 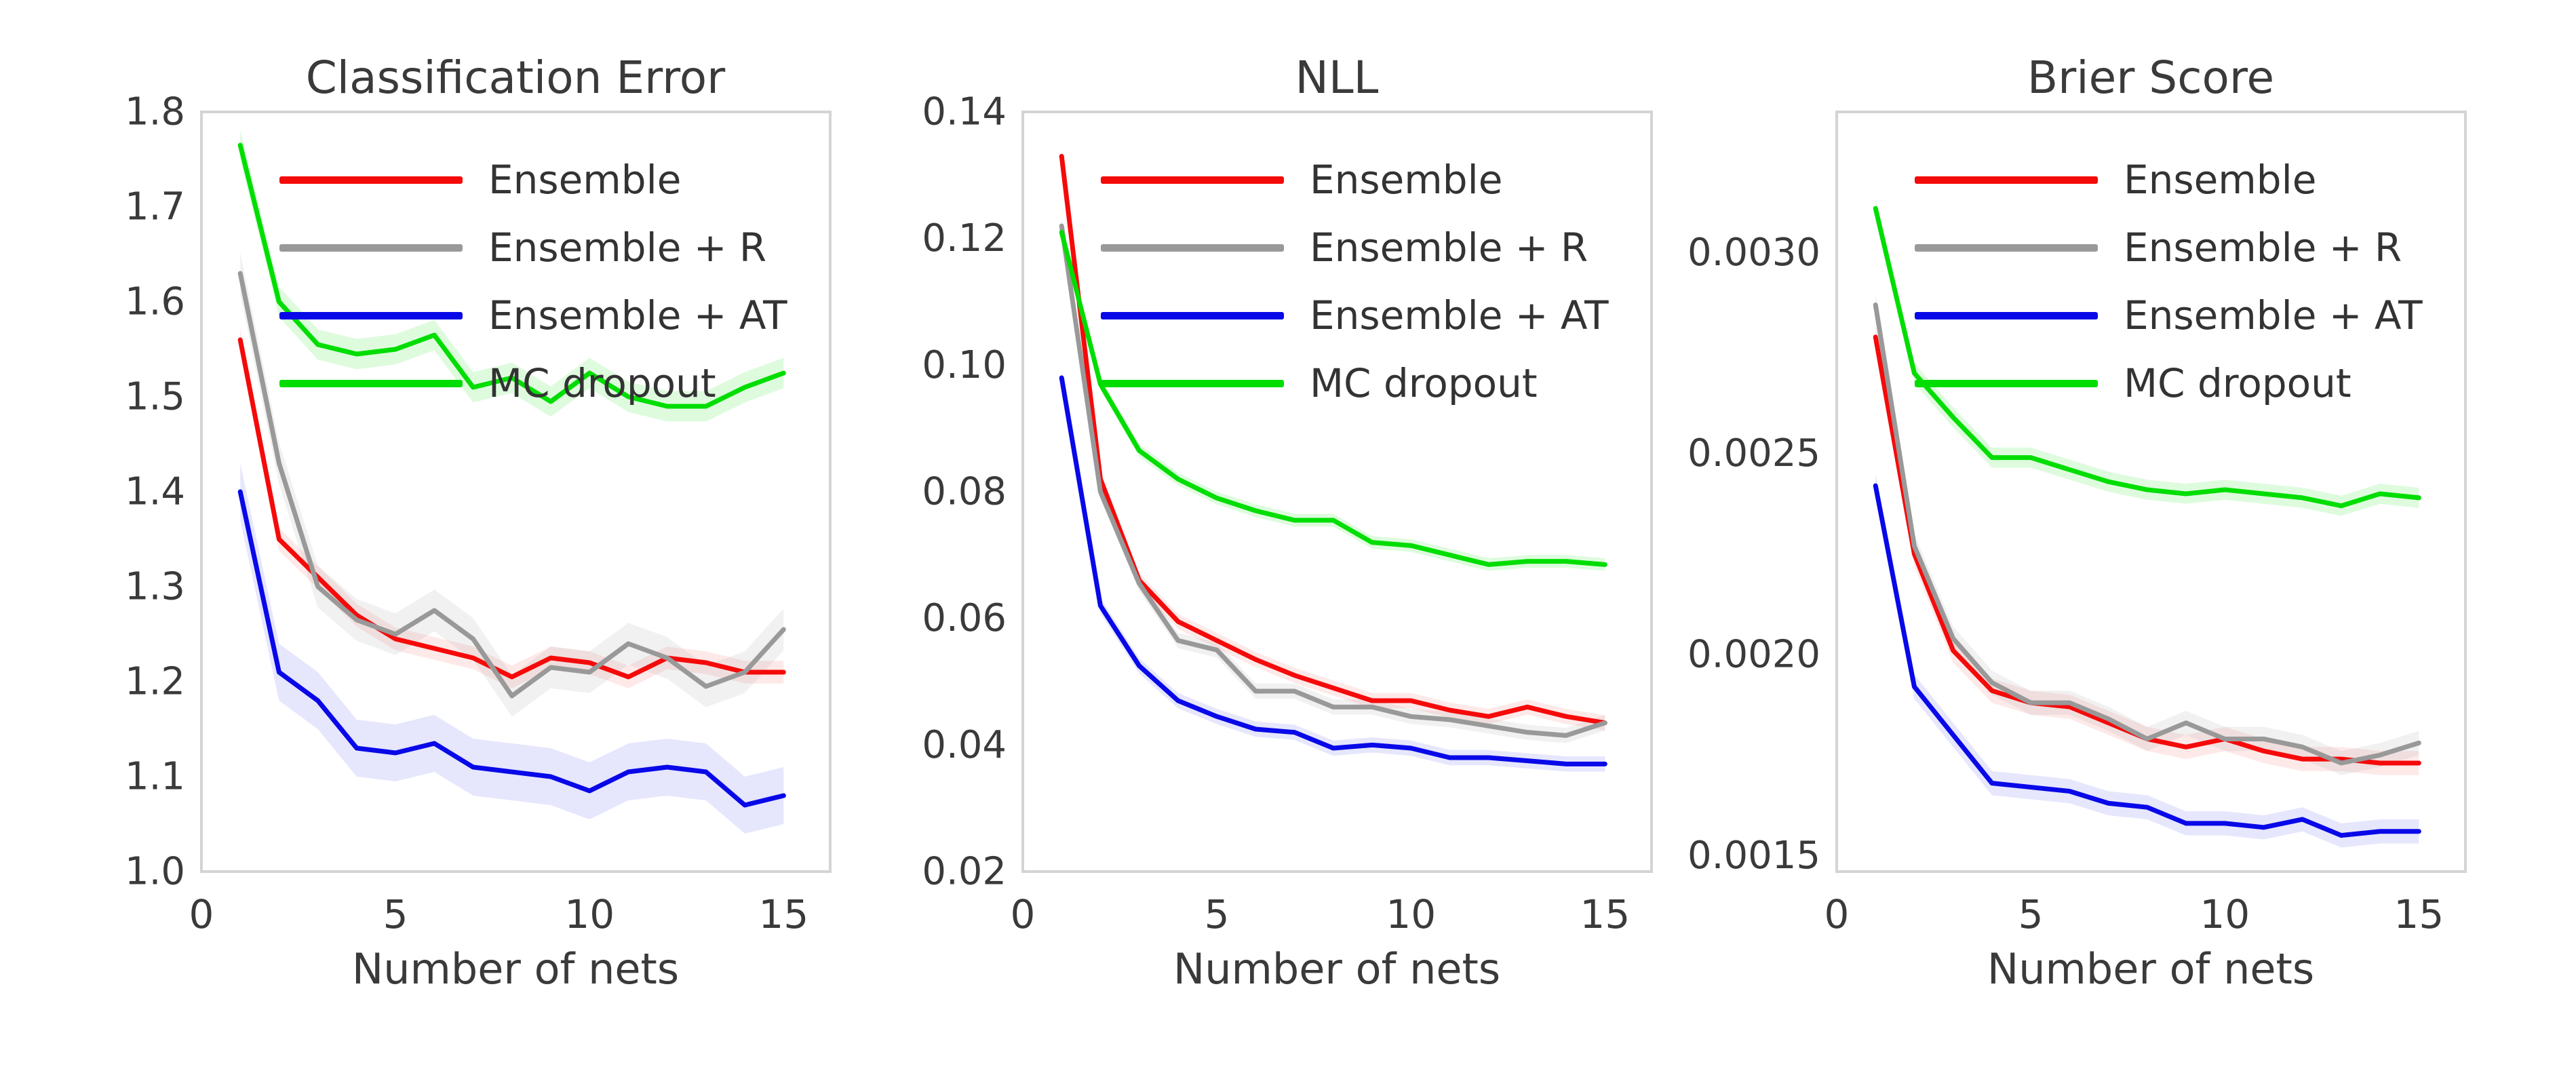 I want to click on y-tick-label: 1.0, so click(x=155, y=872).